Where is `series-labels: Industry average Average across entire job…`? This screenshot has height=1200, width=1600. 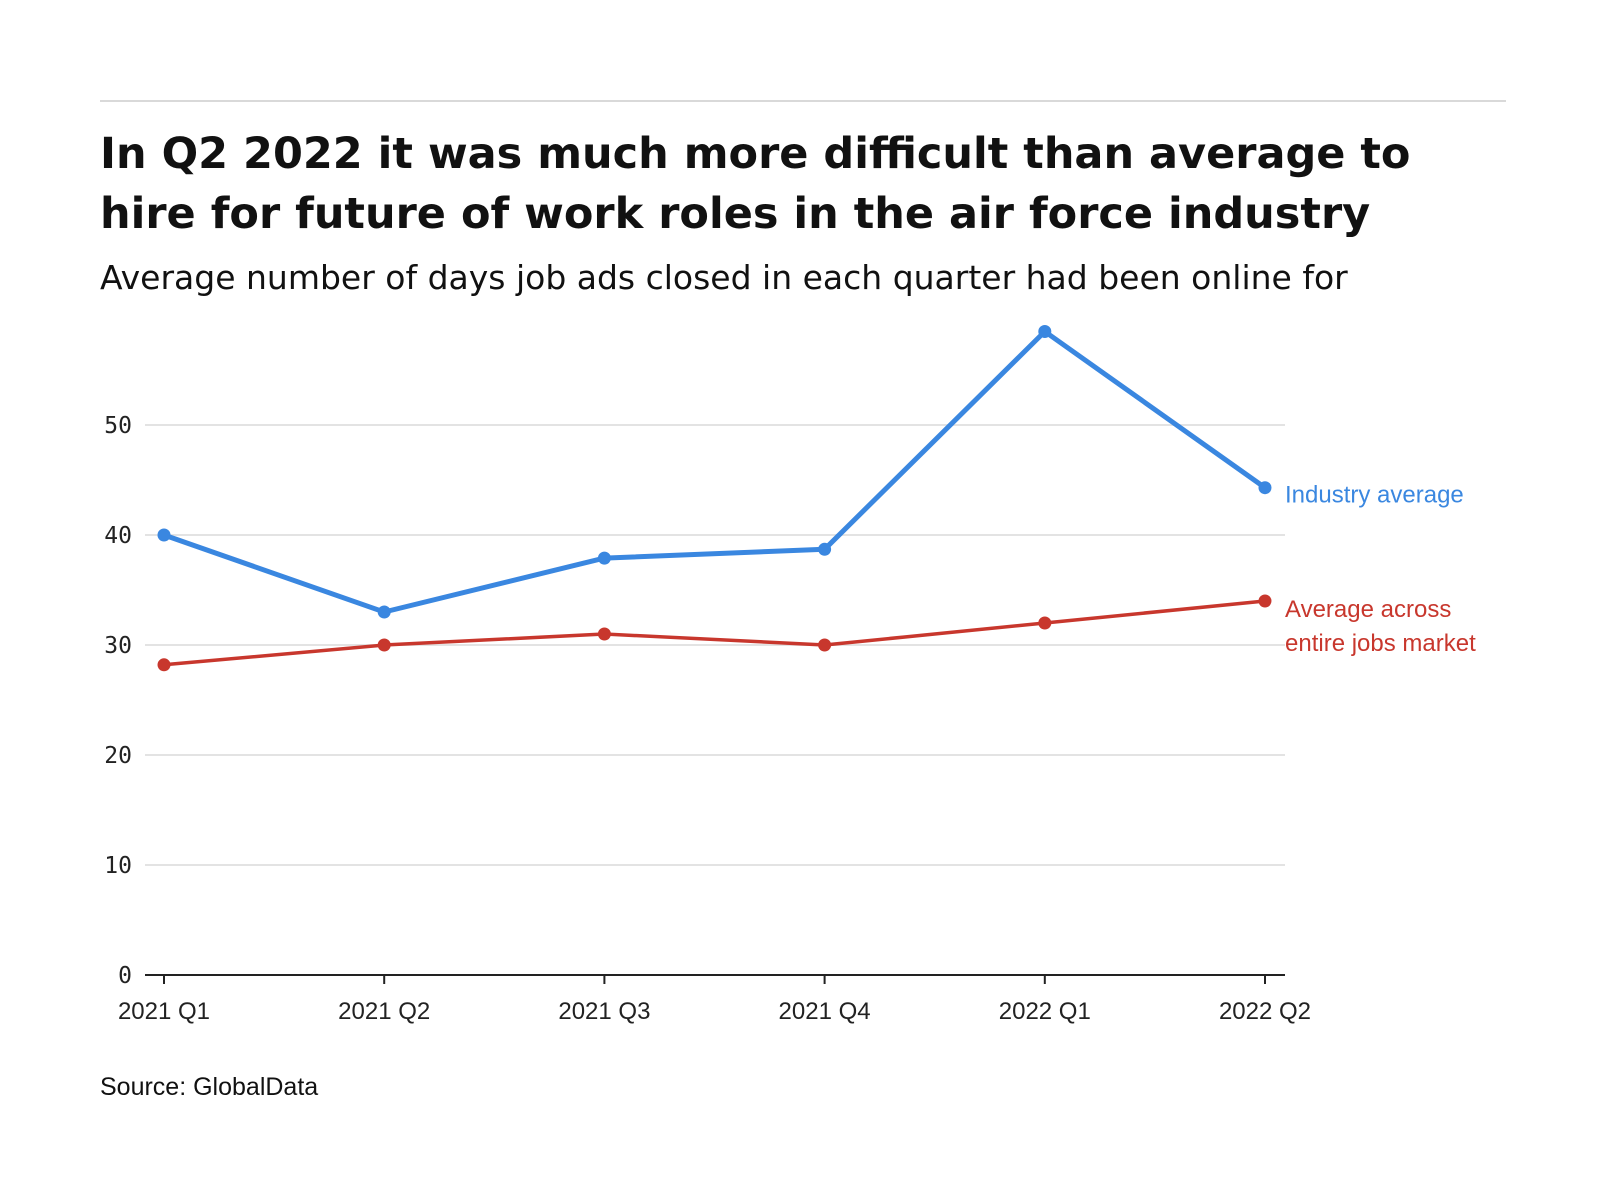 series-labels: Industry average Average across entire job… is located at coordinates (1380, 569).